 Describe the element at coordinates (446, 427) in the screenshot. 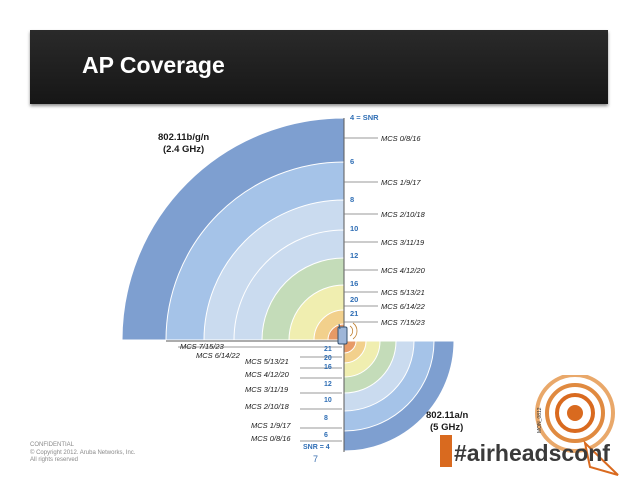

I see `band-label-5ghz-line2: (5 GHz)` at that location.